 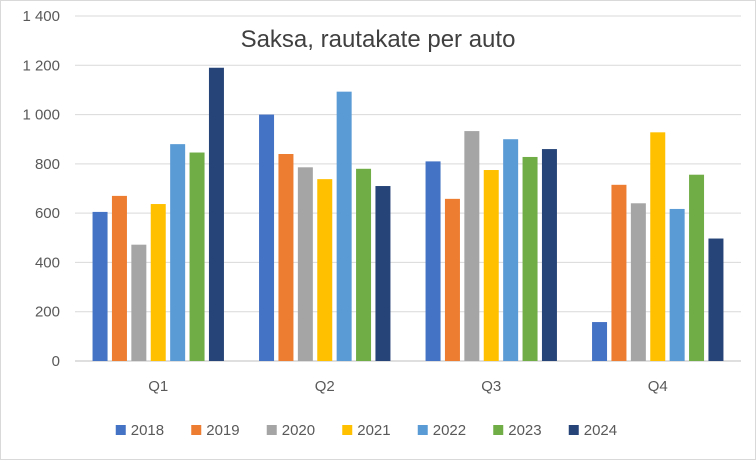 What do you see at coordinates (344, 226) in the screenshot?
I see `bar-q2-2022` at bounding box center [344, 226].